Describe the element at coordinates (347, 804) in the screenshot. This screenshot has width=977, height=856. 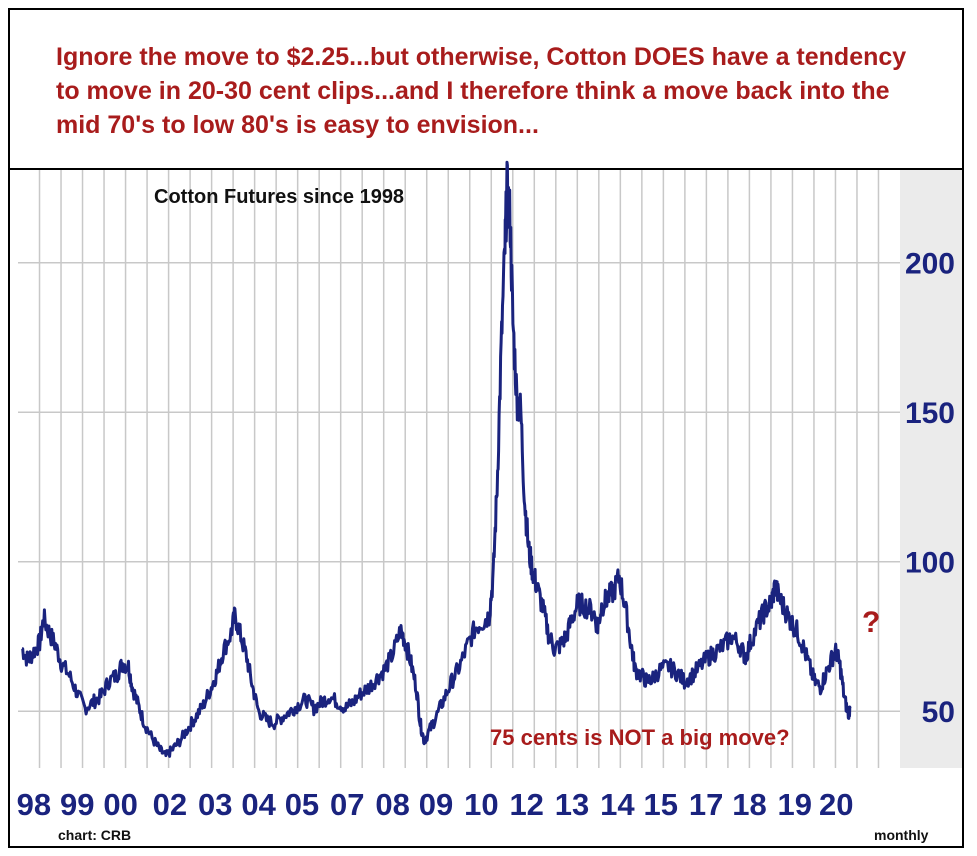
I see `x-tick-label: 07` at that location.